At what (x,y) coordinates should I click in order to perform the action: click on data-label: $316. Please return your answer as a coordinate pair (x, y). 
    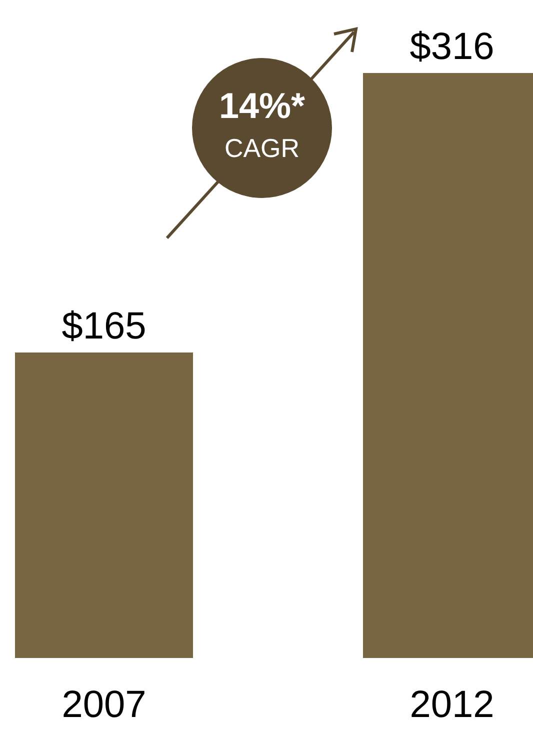
    Looking at the image, I should click on (452, 47).